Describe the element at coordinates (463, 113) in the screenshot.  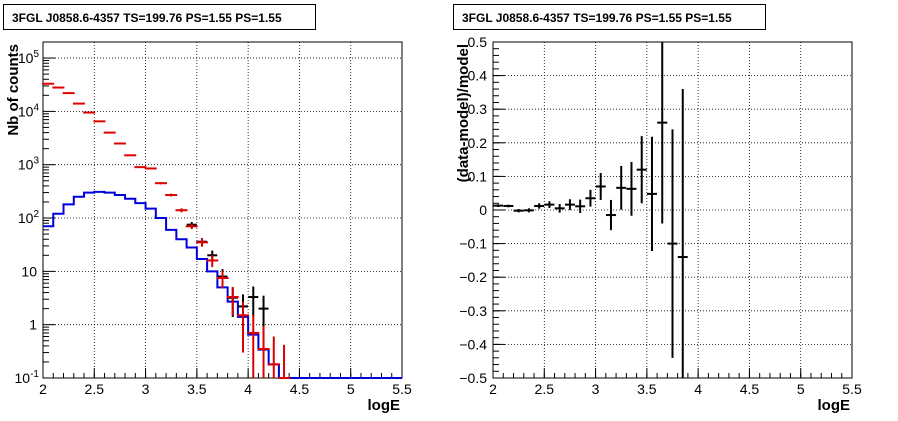
I see `y-axis-title: (data-model)/model` at that location.